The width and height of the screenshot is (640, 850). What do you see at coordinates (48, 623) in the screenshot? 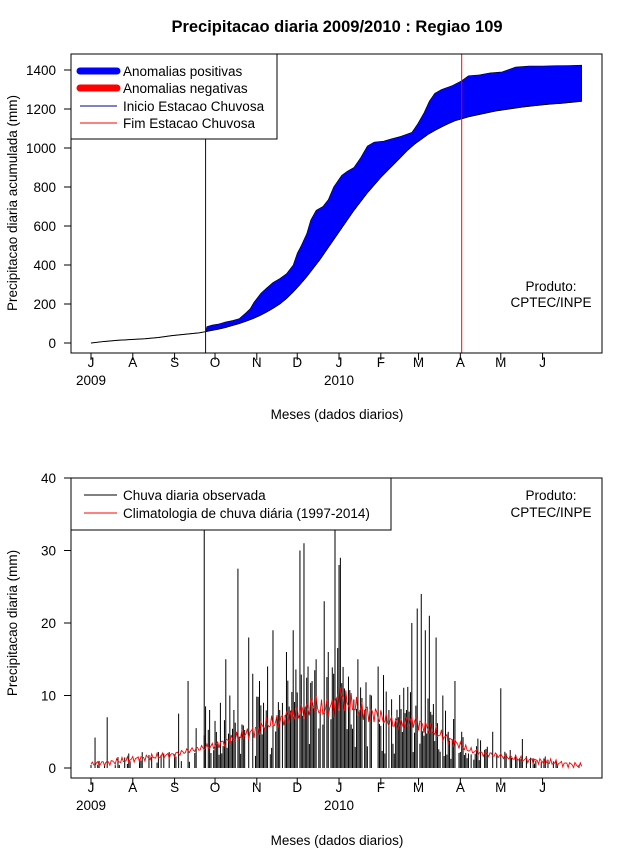
I see `y-tick-label: 20` at bounding box center [48, 623].